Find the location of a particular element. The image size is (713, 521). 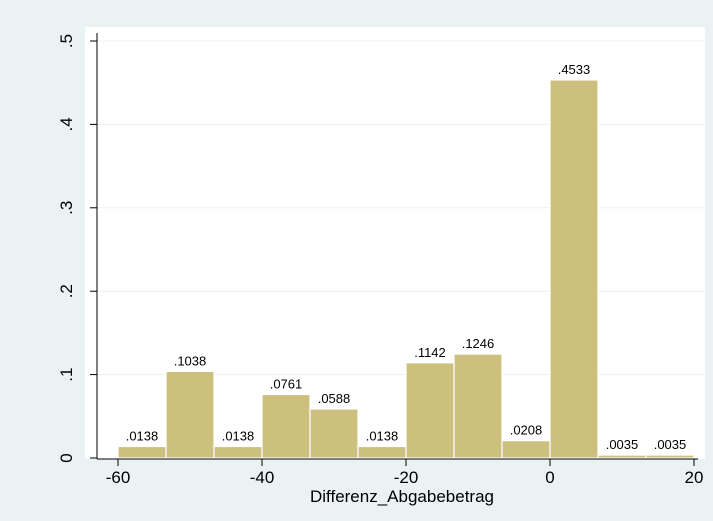

y-tick-label: .2 is located at coordinates (66, 291).